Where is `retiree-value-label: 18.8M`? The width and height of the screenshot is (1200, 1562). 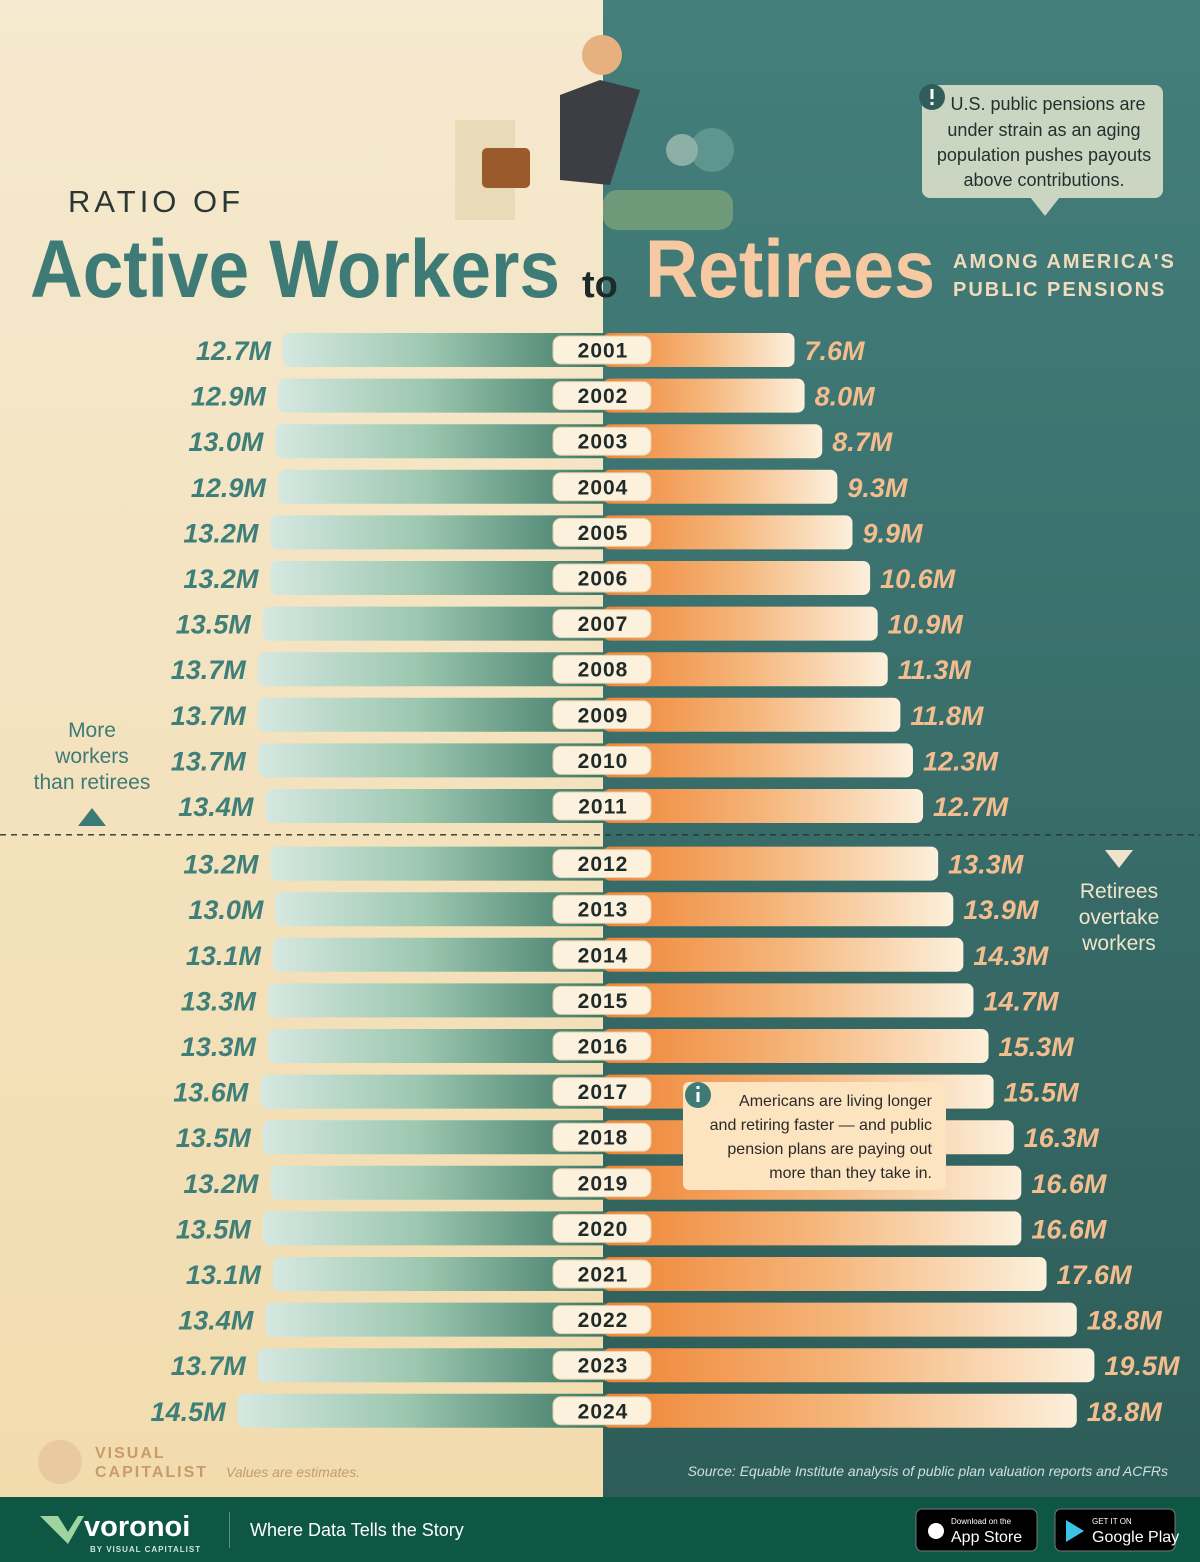 retiree-value-label: 18.8M is located at coordinates (1125, 1321).